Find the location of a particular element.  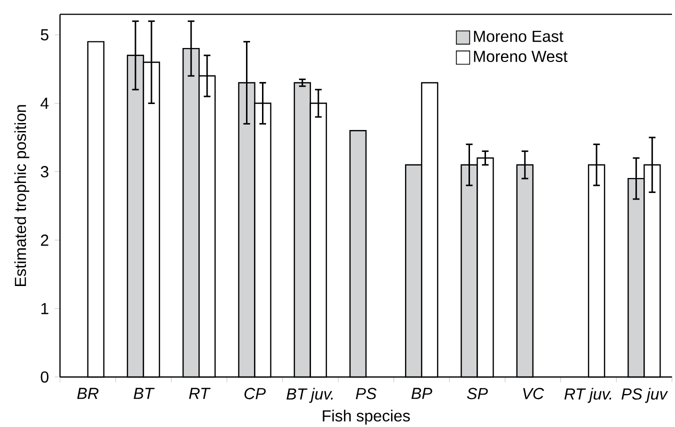

y-tick-label: 5 is located at coordinates (44, 34).